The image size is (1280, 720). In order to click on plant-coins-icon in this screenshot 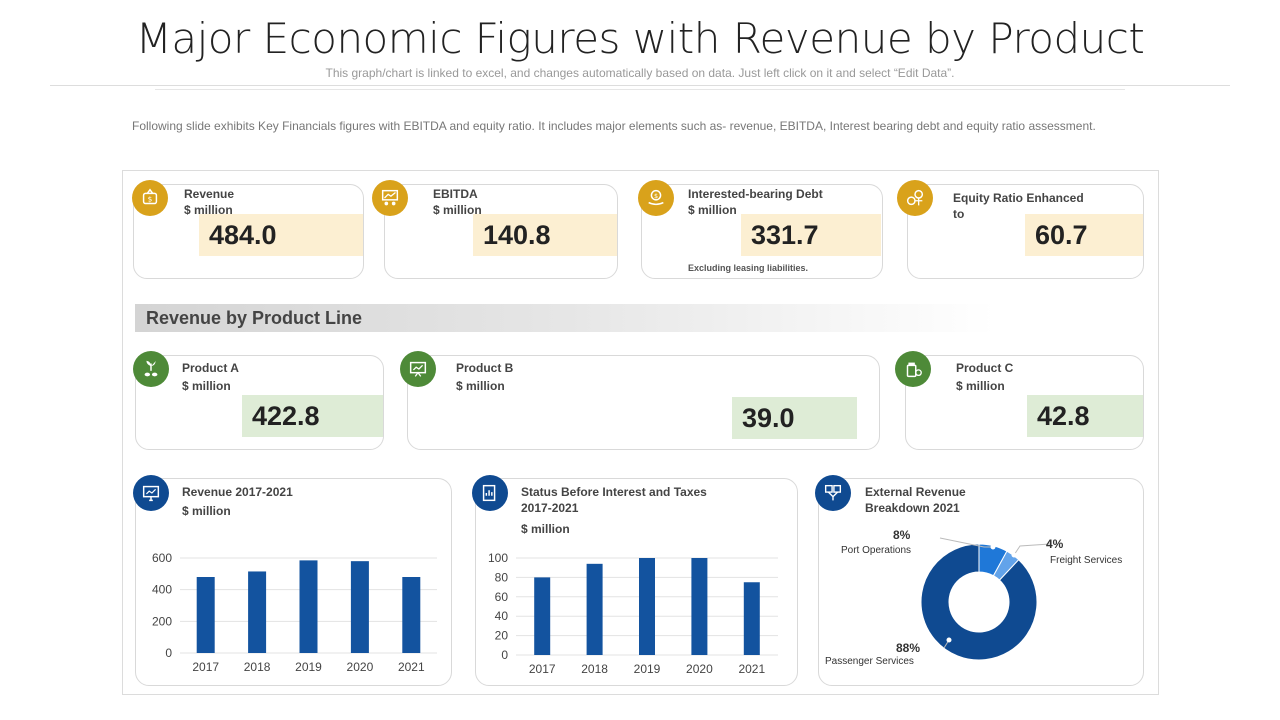, I will do `click(151, 369)`.